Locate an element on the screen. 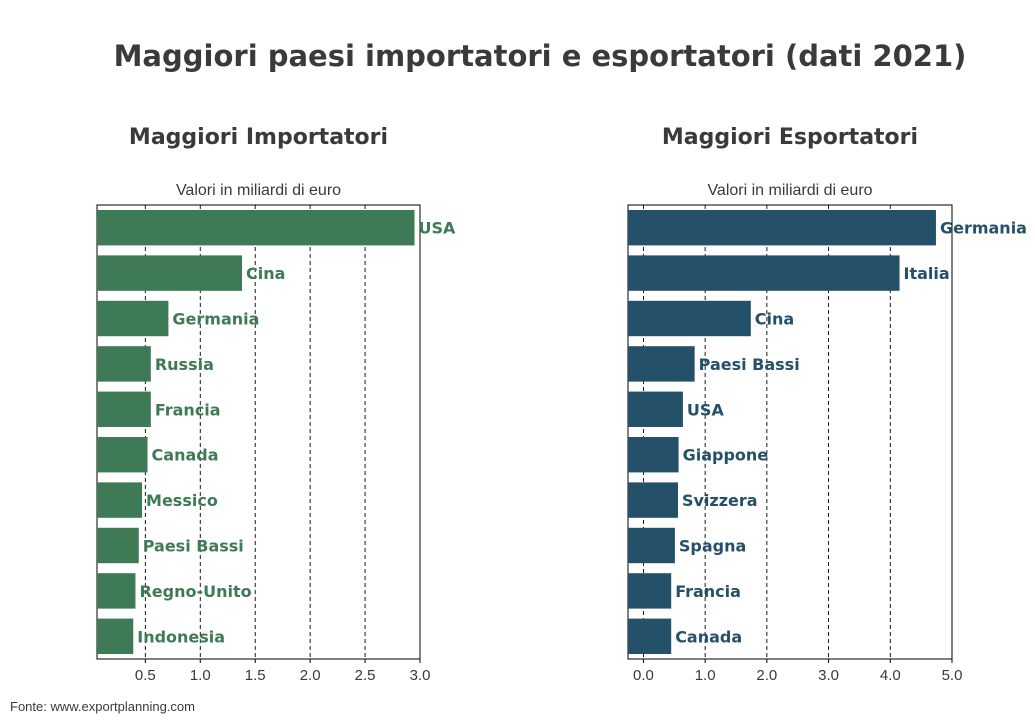  x-tick-label: 1.5 is located at coordinates (255, 675).